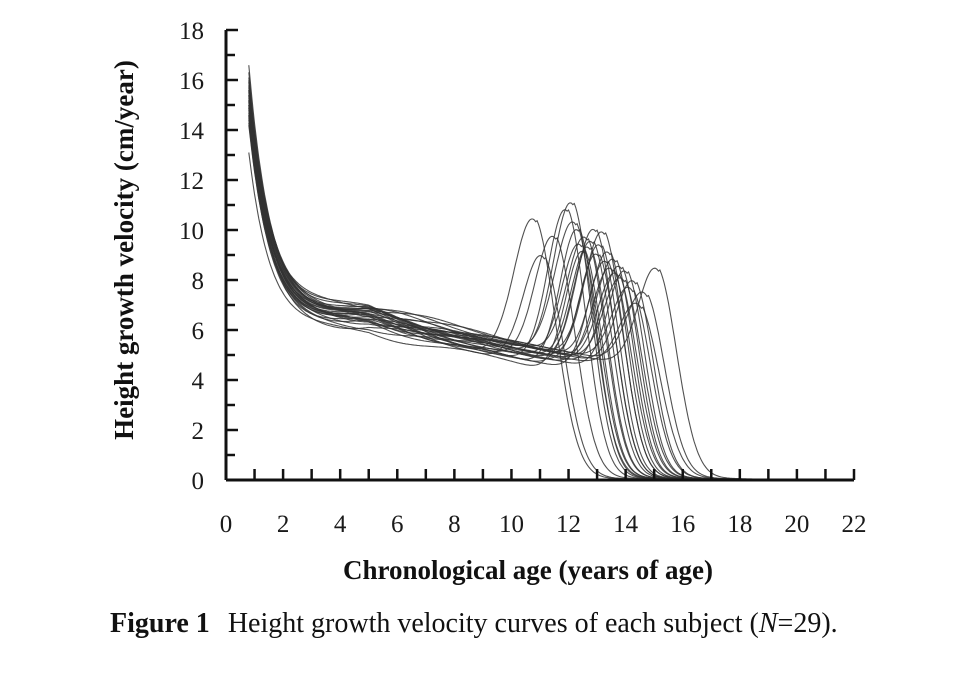 This screenshot has height=680, width=960. What do you see at coordinates (528, 570) in the screenshot?
I see `x-axis-title: Chronological age (years of age)` at bounding box center [528, 570].